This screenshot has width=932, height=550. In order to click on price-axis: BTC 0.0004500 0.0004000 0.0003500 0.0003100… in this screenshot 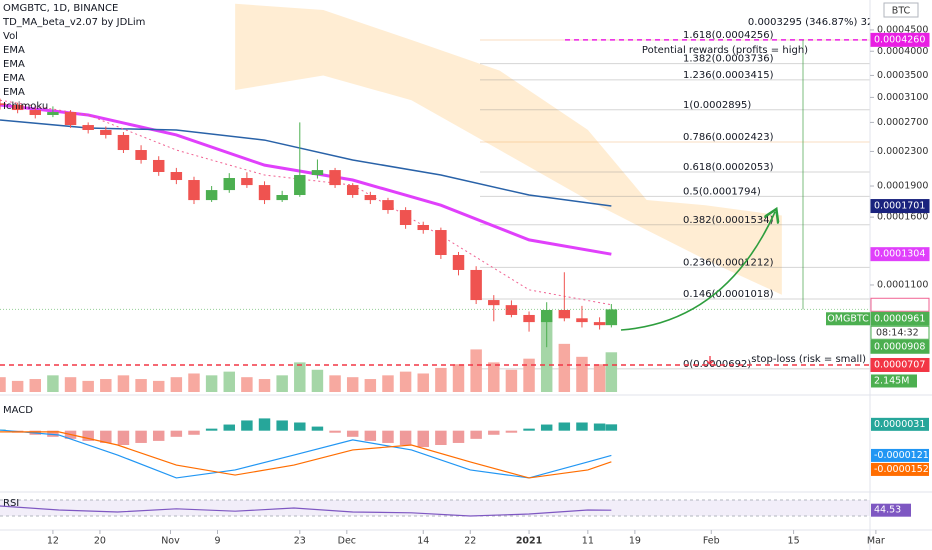, I will do `click(878, 259)`.